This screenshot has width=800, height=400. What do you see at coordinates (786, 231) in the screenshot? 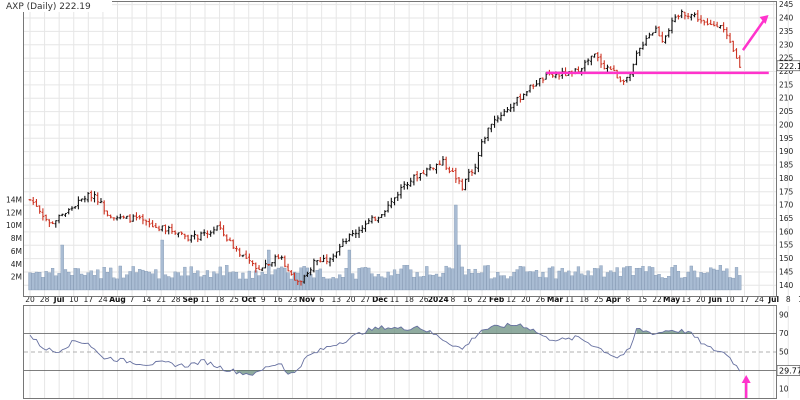
I see `price-tick-label: 160` at bounding box center [786, 231].